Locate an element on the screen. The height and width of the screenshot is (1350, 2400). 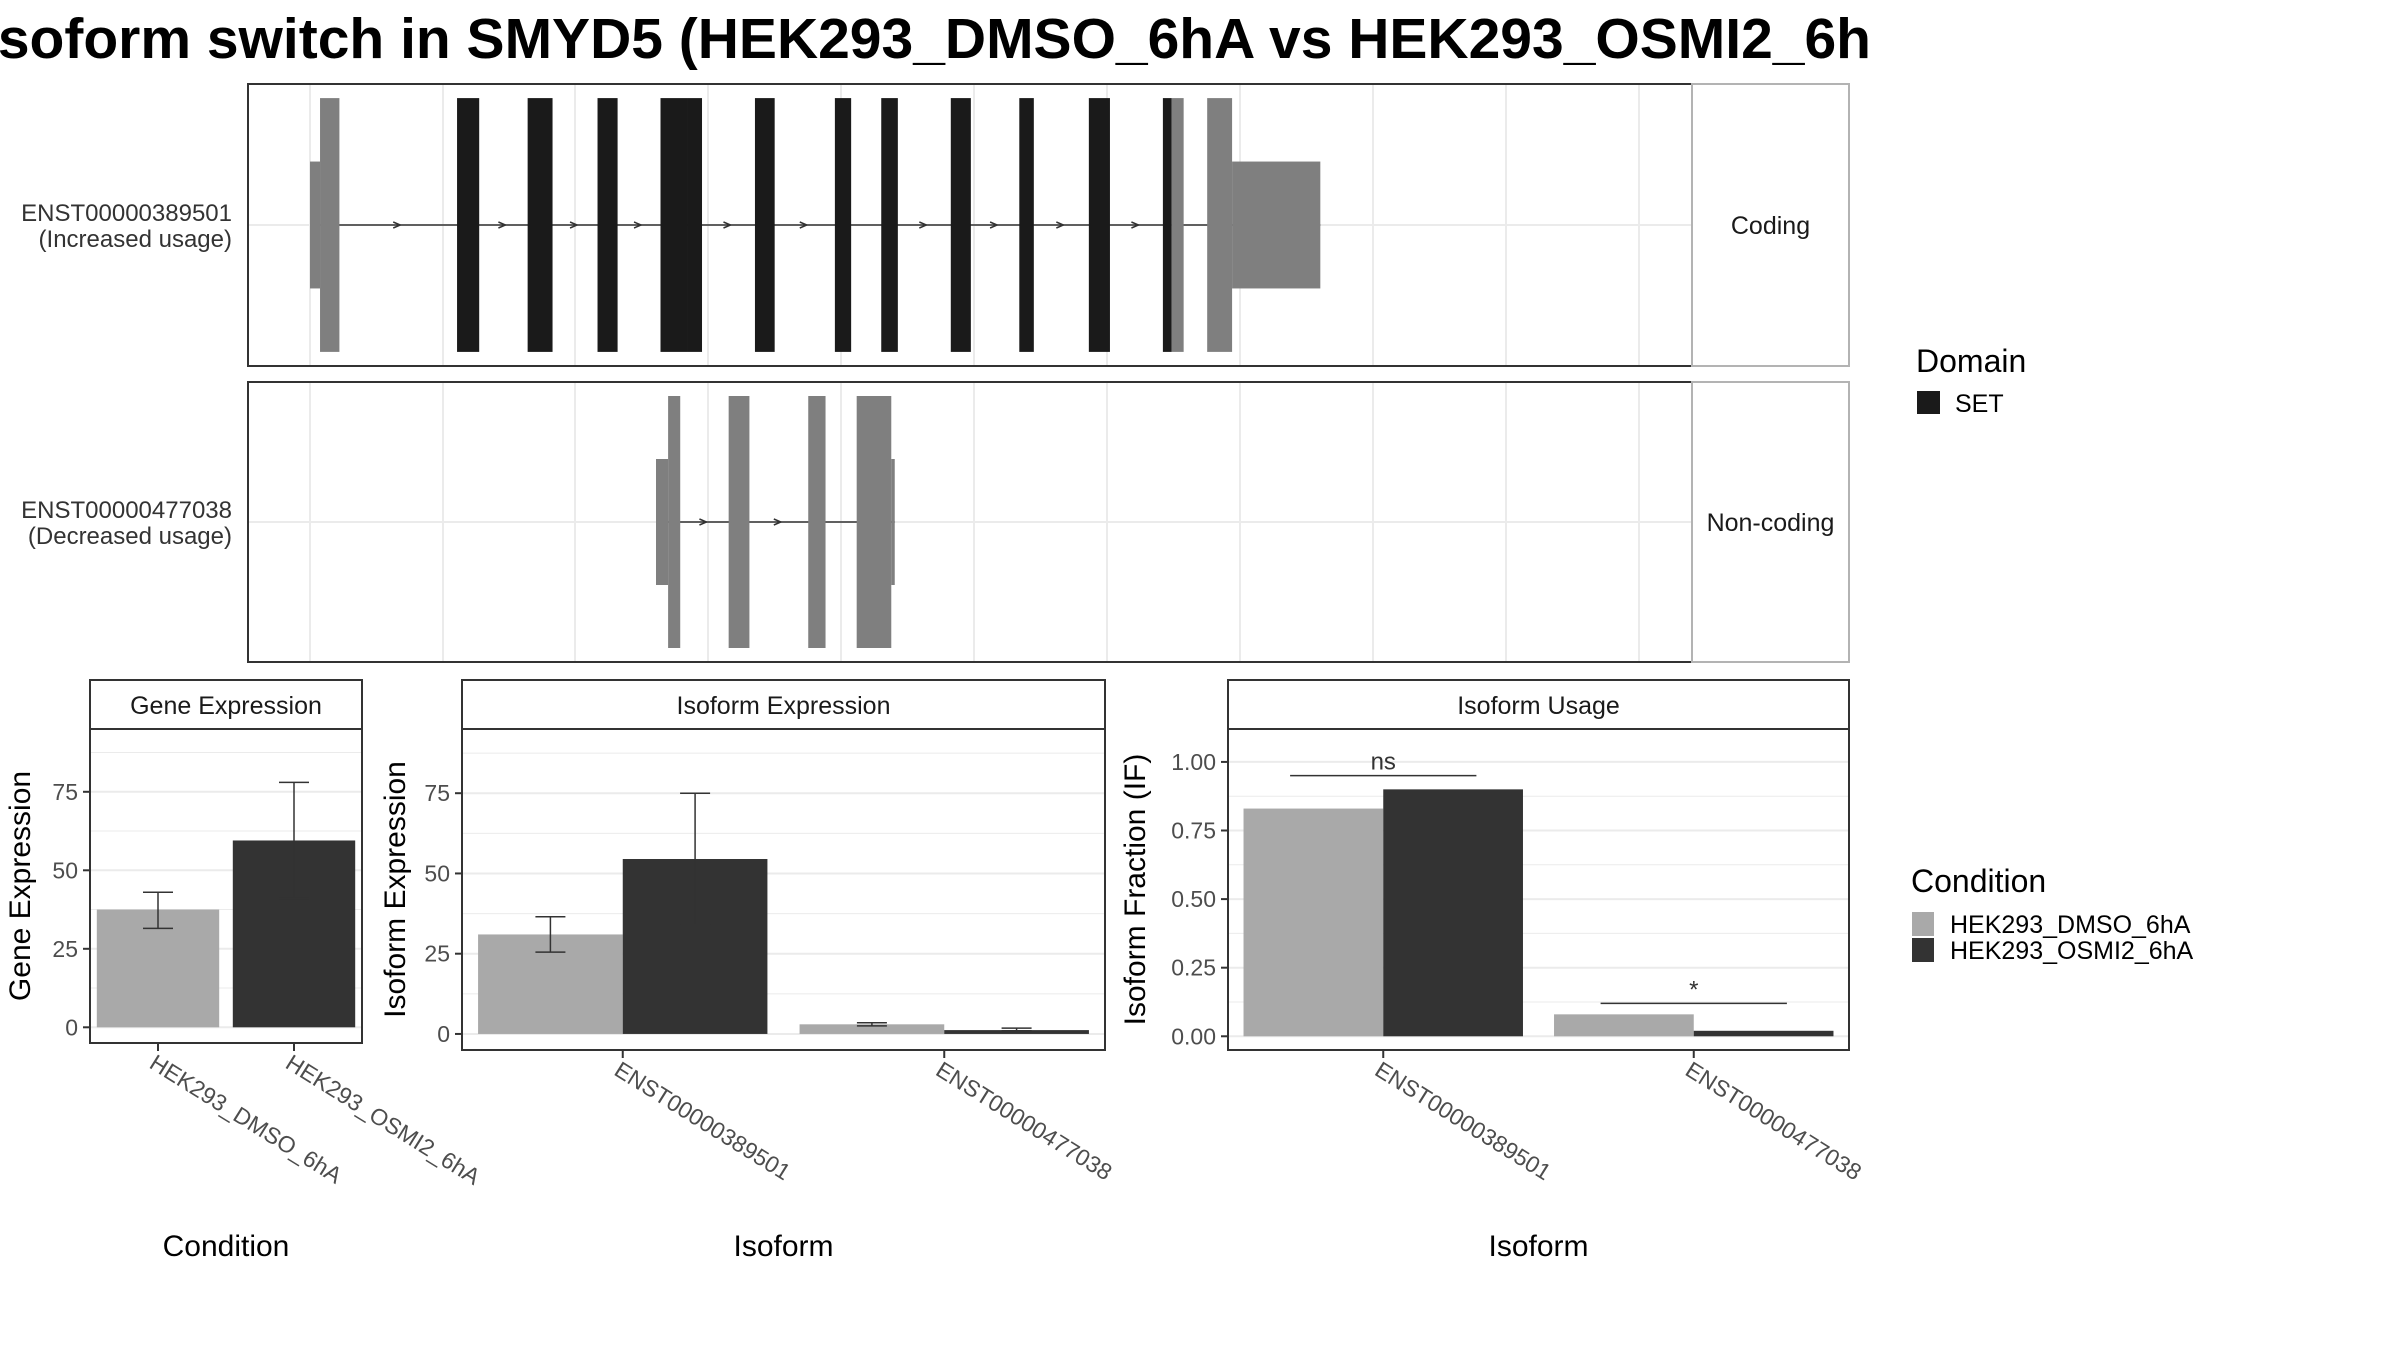
y-tick-label: 1.00 is located at coordinates (1193, 762).